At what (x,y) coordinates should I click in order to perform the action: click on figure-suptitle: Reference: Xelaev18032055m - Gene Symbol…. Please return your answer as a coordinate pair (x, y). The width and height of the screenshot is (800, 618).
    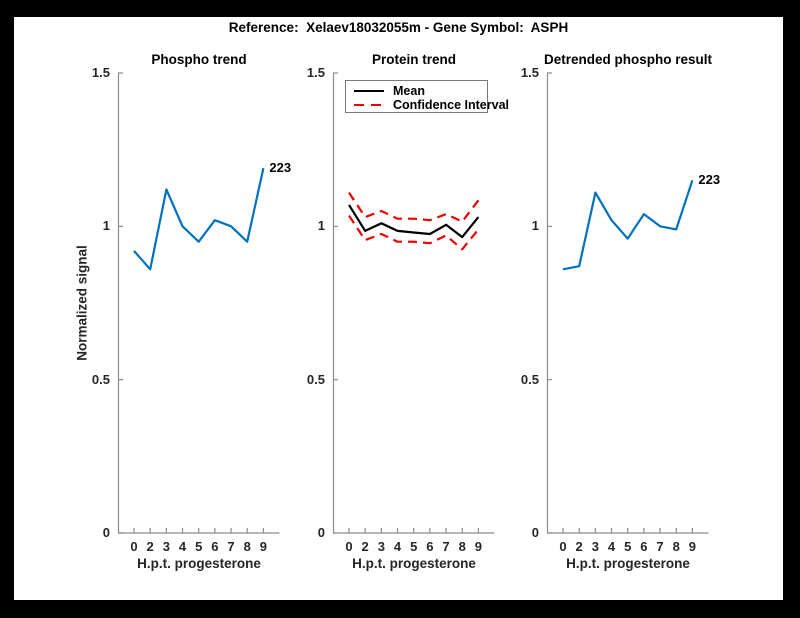
    Looking at the image, I should click on (398, 27).